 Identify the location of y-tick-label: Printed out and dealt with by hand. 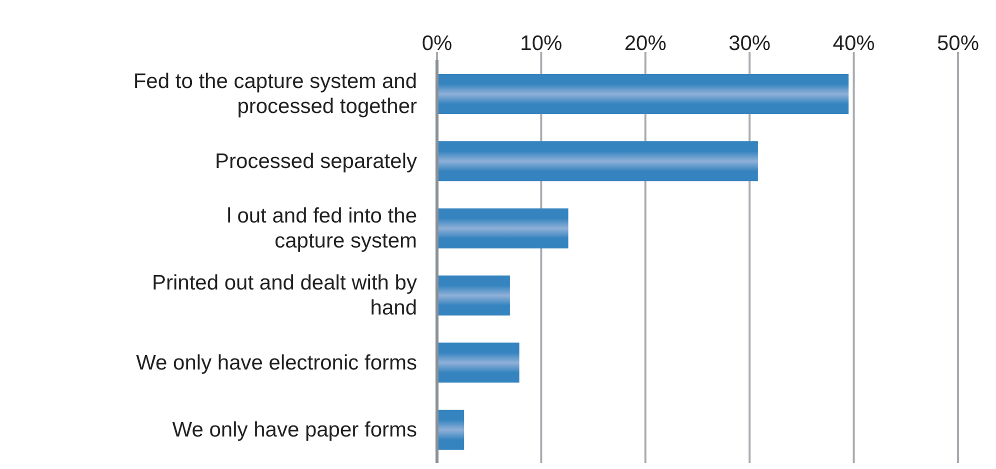
(285, 295).